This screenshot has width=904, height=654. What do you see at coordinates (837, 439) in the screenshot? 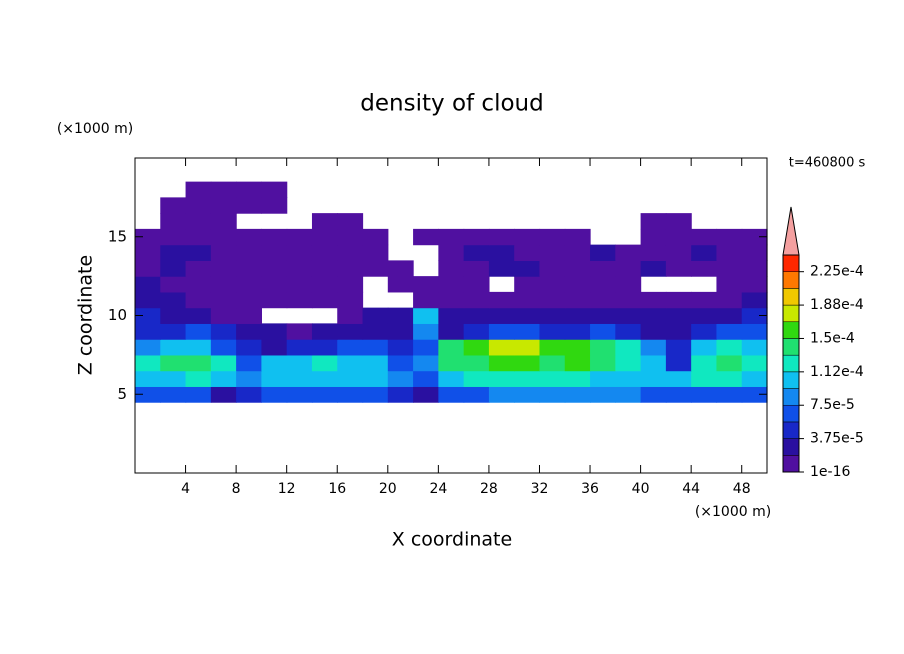
I see `colorbar-tick-label: 3.75e-5` at bounding box center [837, 439].